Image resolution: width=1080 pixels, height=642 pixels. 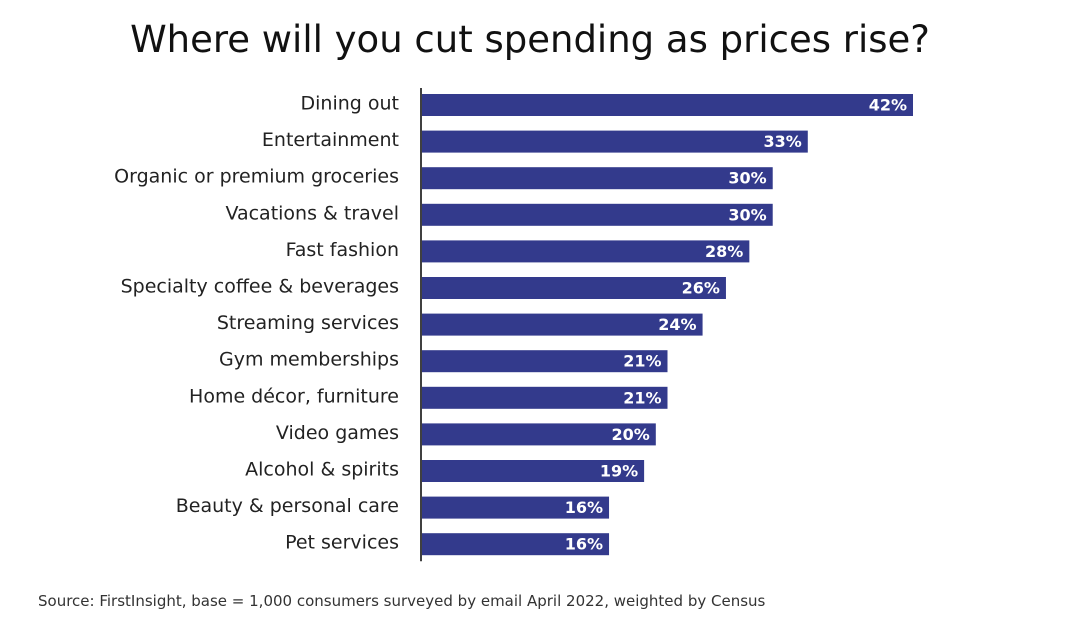 What do you see at coordinates (782, 141) in the screenshot?
I see `bar-value-label: 33%` at bounding box center [782, 141].